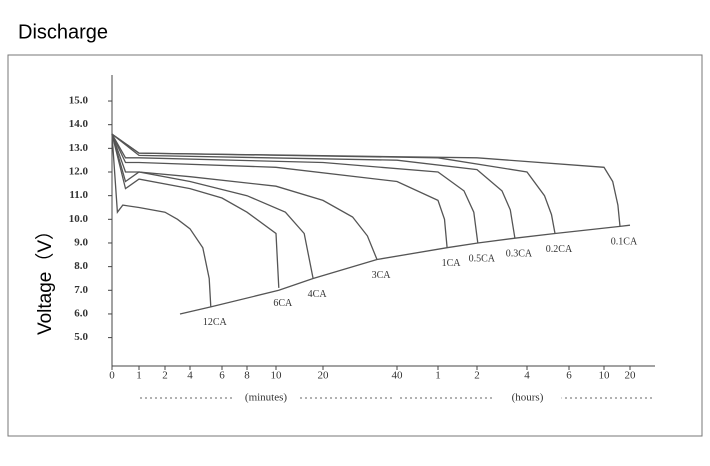 This screenshot has height=466, width=710. I want to click on chart-title: Discharge, so click(63, 32).